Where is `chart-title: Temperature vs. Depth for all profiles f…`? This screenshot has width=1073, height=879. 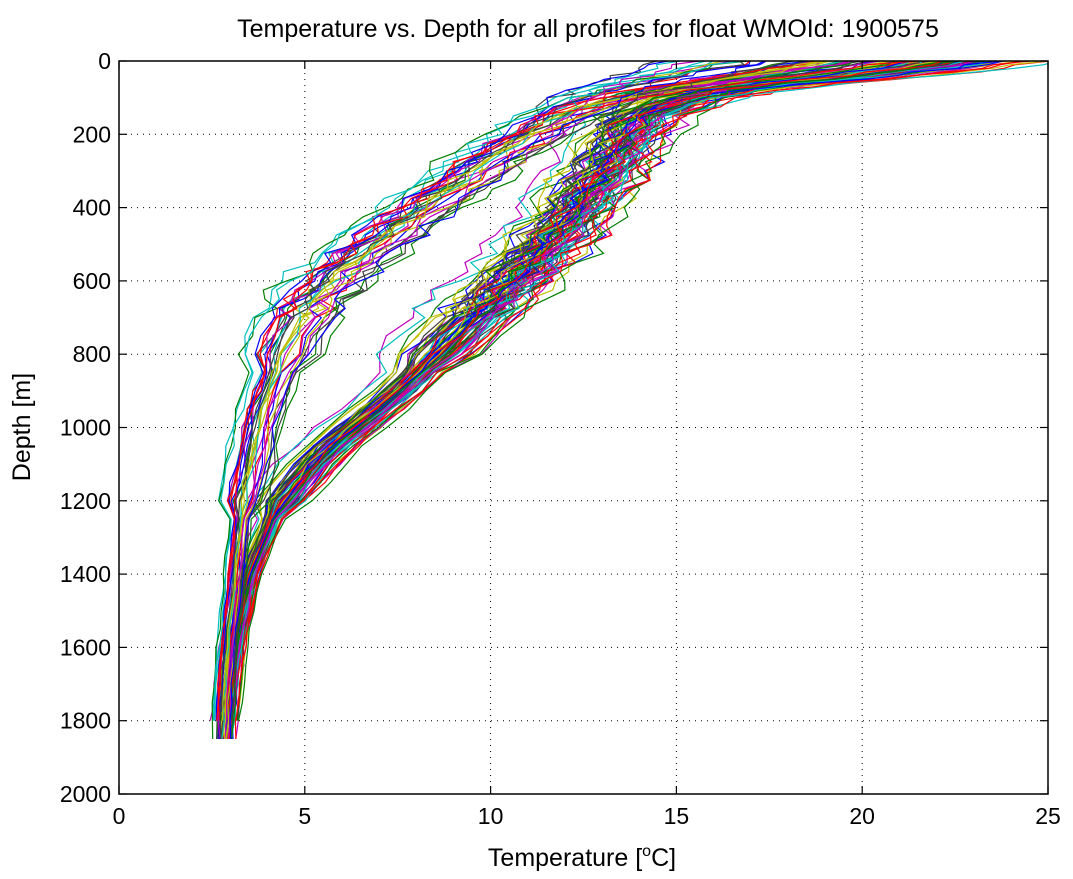 chart-title: Temperature vs. Depth for all profiles f… is located at coordinates (588, 29).